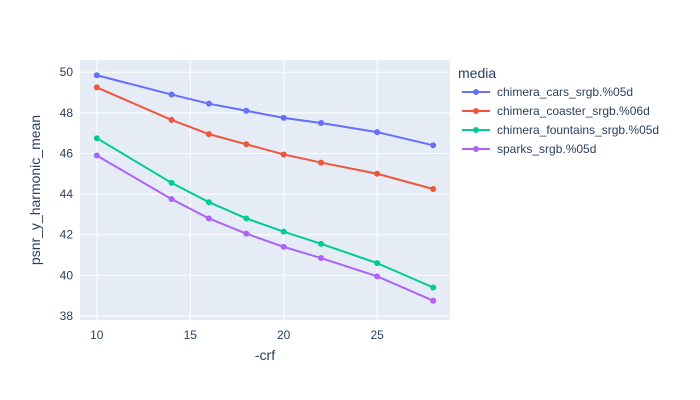 The image size is (700, 400). What do you see at coordinates (565, 92) in the screenshot?
I see `legend-label: chimera_cars_srgb.%05d` at bounding box center [565, 92].